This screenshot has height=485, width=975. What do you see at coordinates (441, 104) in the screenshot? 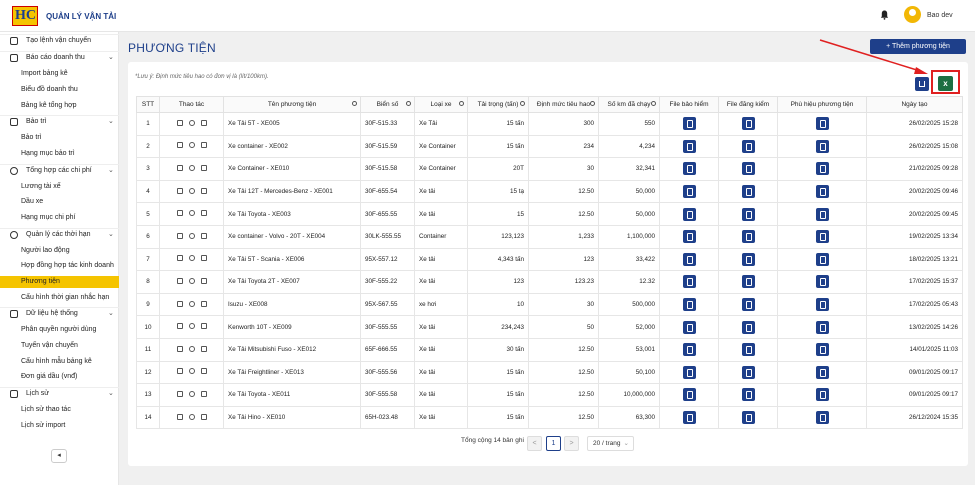
I see `column-header: Loại xe` at bounding box center [441, 104].